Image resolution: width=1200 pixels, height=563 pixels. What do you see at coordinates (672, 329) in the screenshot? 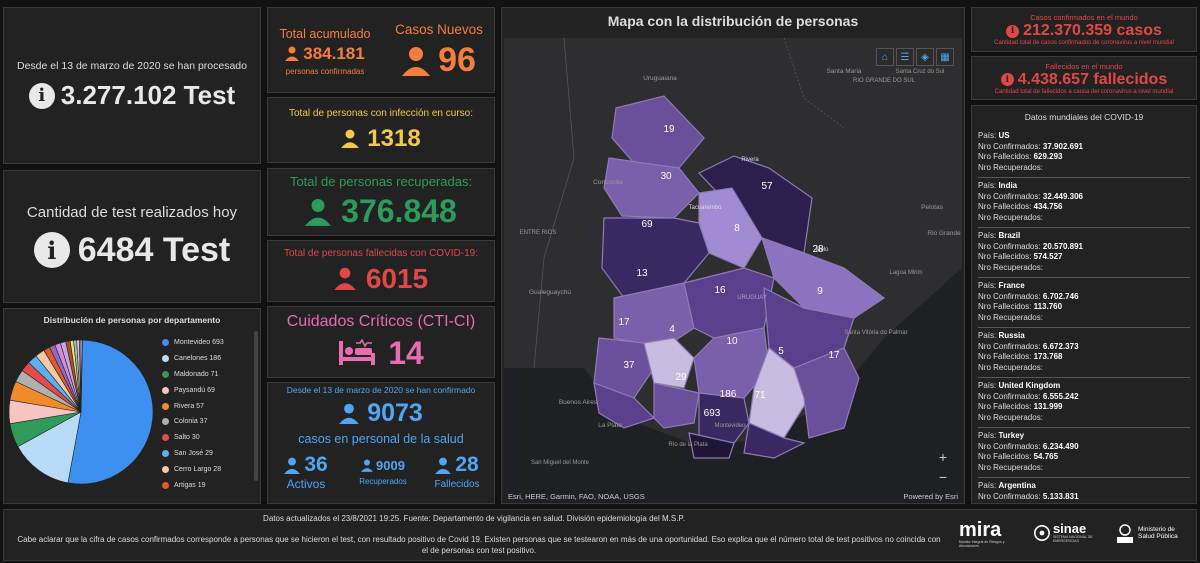
I see `map-region-label: 4` at bounding box center [672, 329].